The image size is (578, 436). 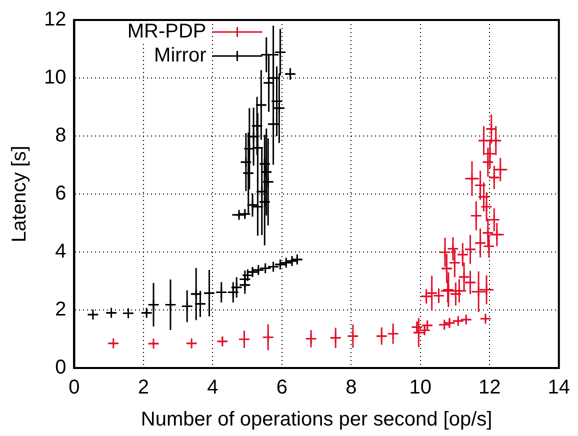 I want to click on x-tick-label: 2, so click(x=144, y=387).